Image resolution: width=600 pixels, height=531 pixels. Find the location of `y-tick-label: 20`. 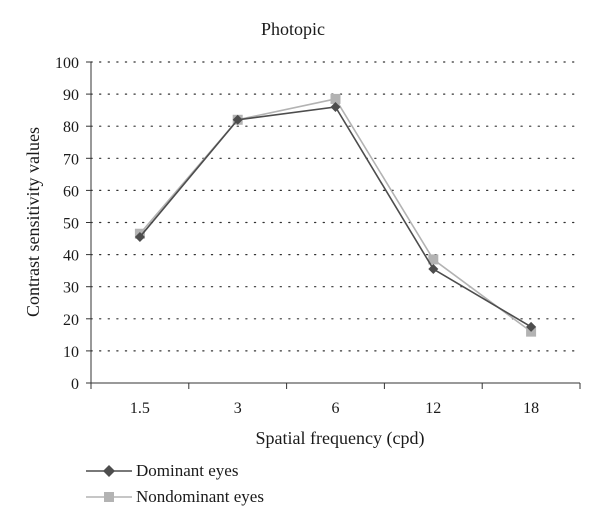

y-tick-label: 20 is located at coordinates (71, 320).